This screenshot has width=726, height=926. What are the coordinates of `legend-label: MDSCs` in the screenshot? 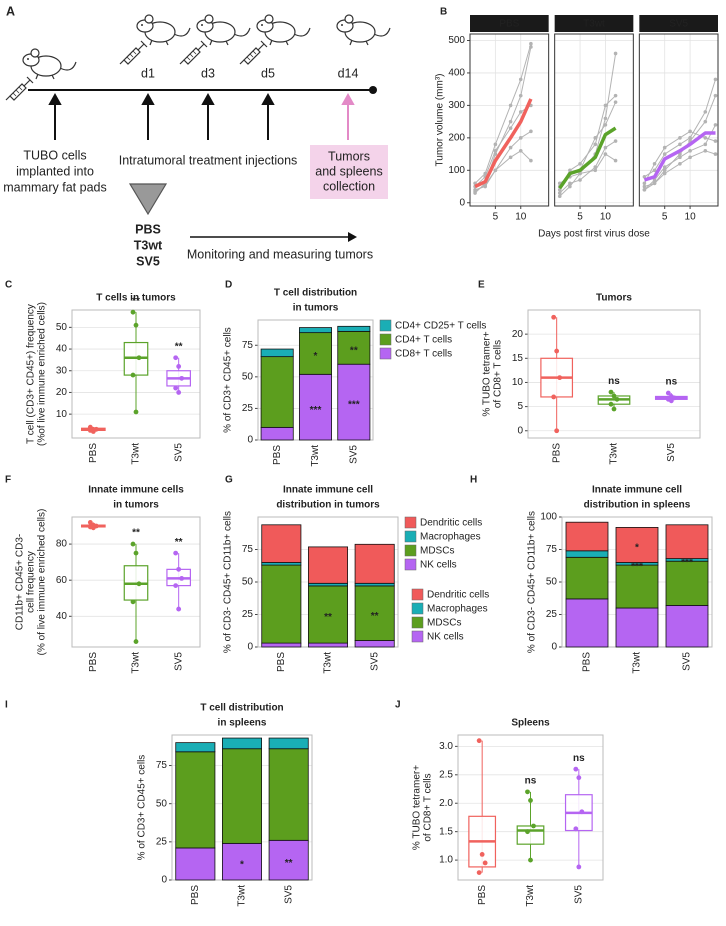 It's located at (437, 551).